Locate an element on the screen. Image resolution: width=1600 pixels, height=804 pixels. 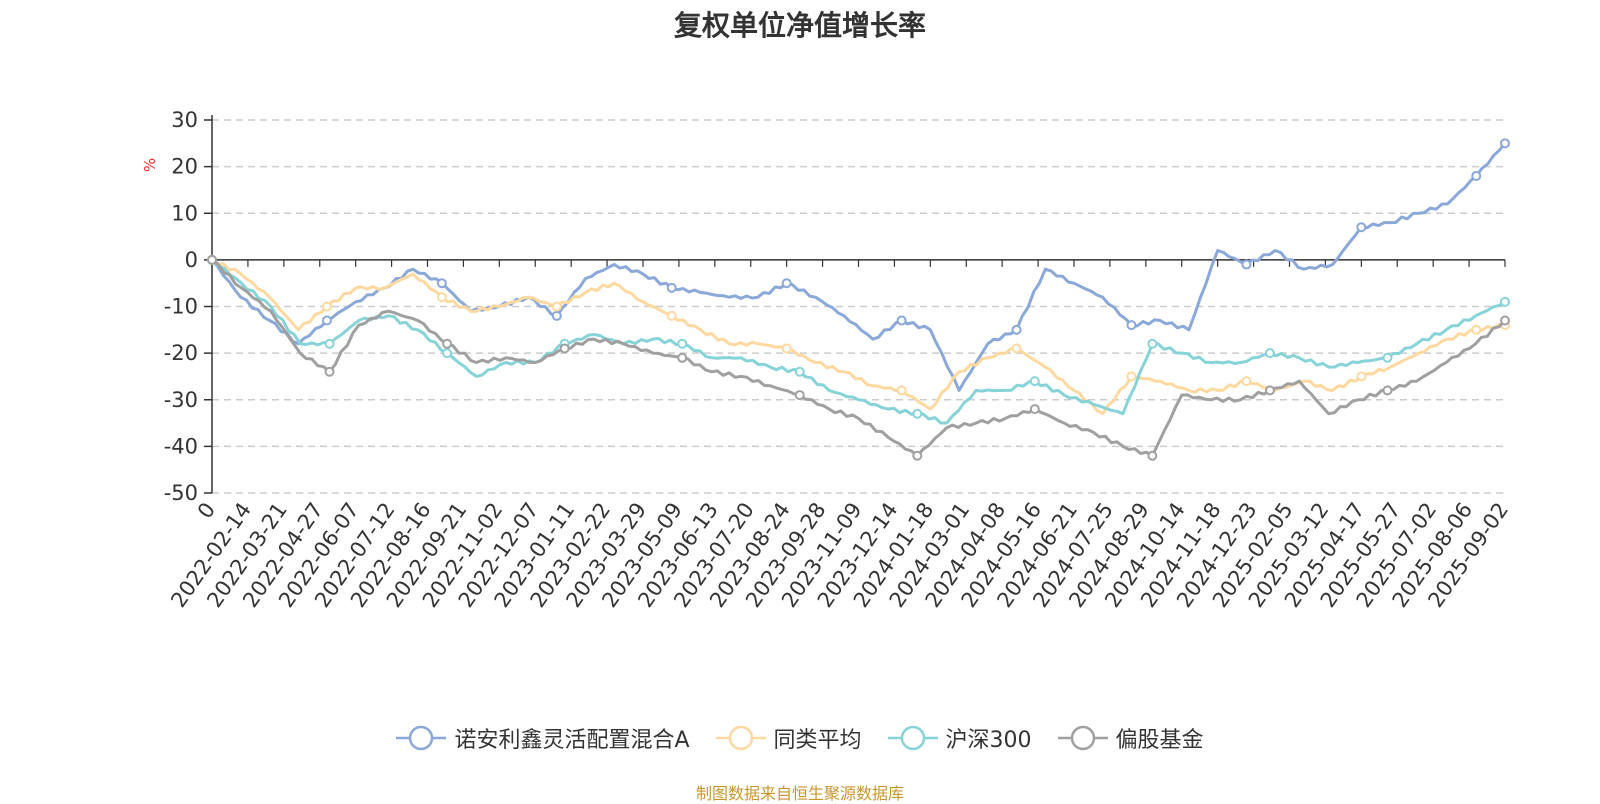
legend-item: 偏股基金 is located at coordinates (1130, 738).